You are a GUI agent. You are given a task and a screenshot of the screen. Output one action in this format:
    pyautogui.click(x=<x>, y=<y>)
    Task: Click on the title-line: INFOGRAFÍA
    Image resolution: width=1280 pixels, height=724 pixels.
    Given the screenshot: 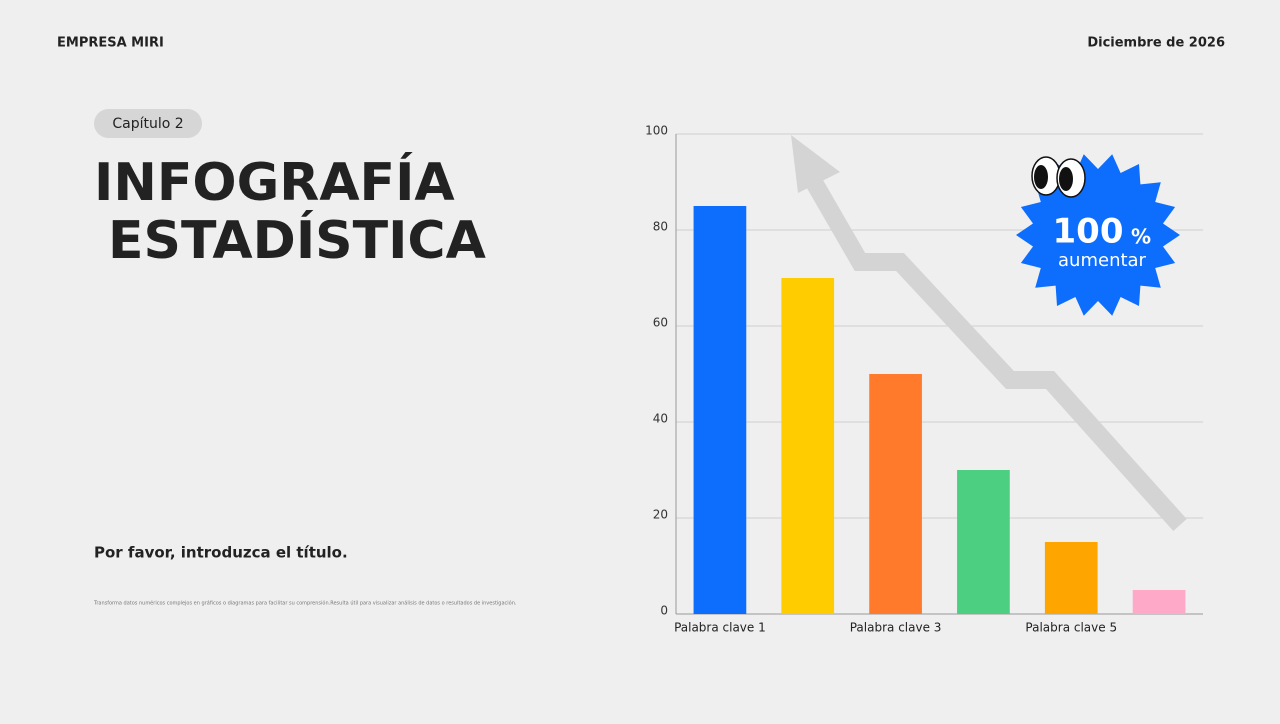 What is the action you would take?
    pyautogui.click(x=274, y=182)
    